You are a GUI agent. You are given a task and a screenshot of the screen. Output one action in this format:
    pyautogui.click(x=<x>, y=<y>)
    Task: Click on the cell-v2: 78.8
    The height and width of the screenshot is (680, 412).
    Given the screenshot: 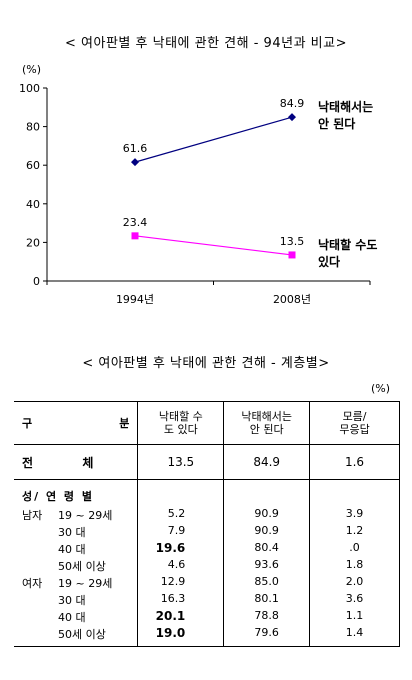 What is the action you would take?
    pyautogui.click(x=267, y=617)
    